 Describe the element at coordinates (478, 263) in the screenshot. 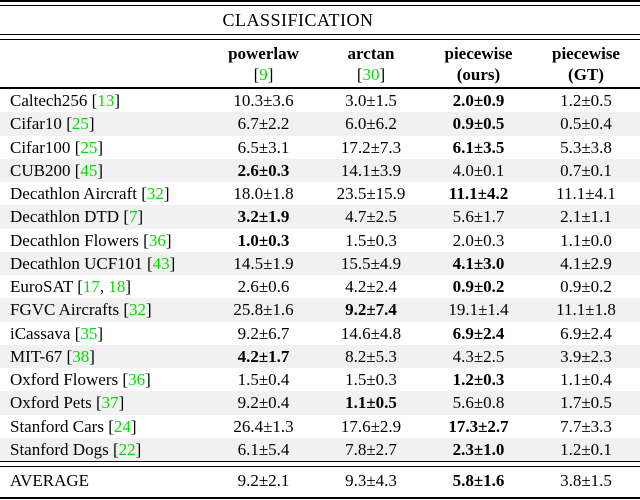

I see `value-cell: 4.1±3.0` at that location.